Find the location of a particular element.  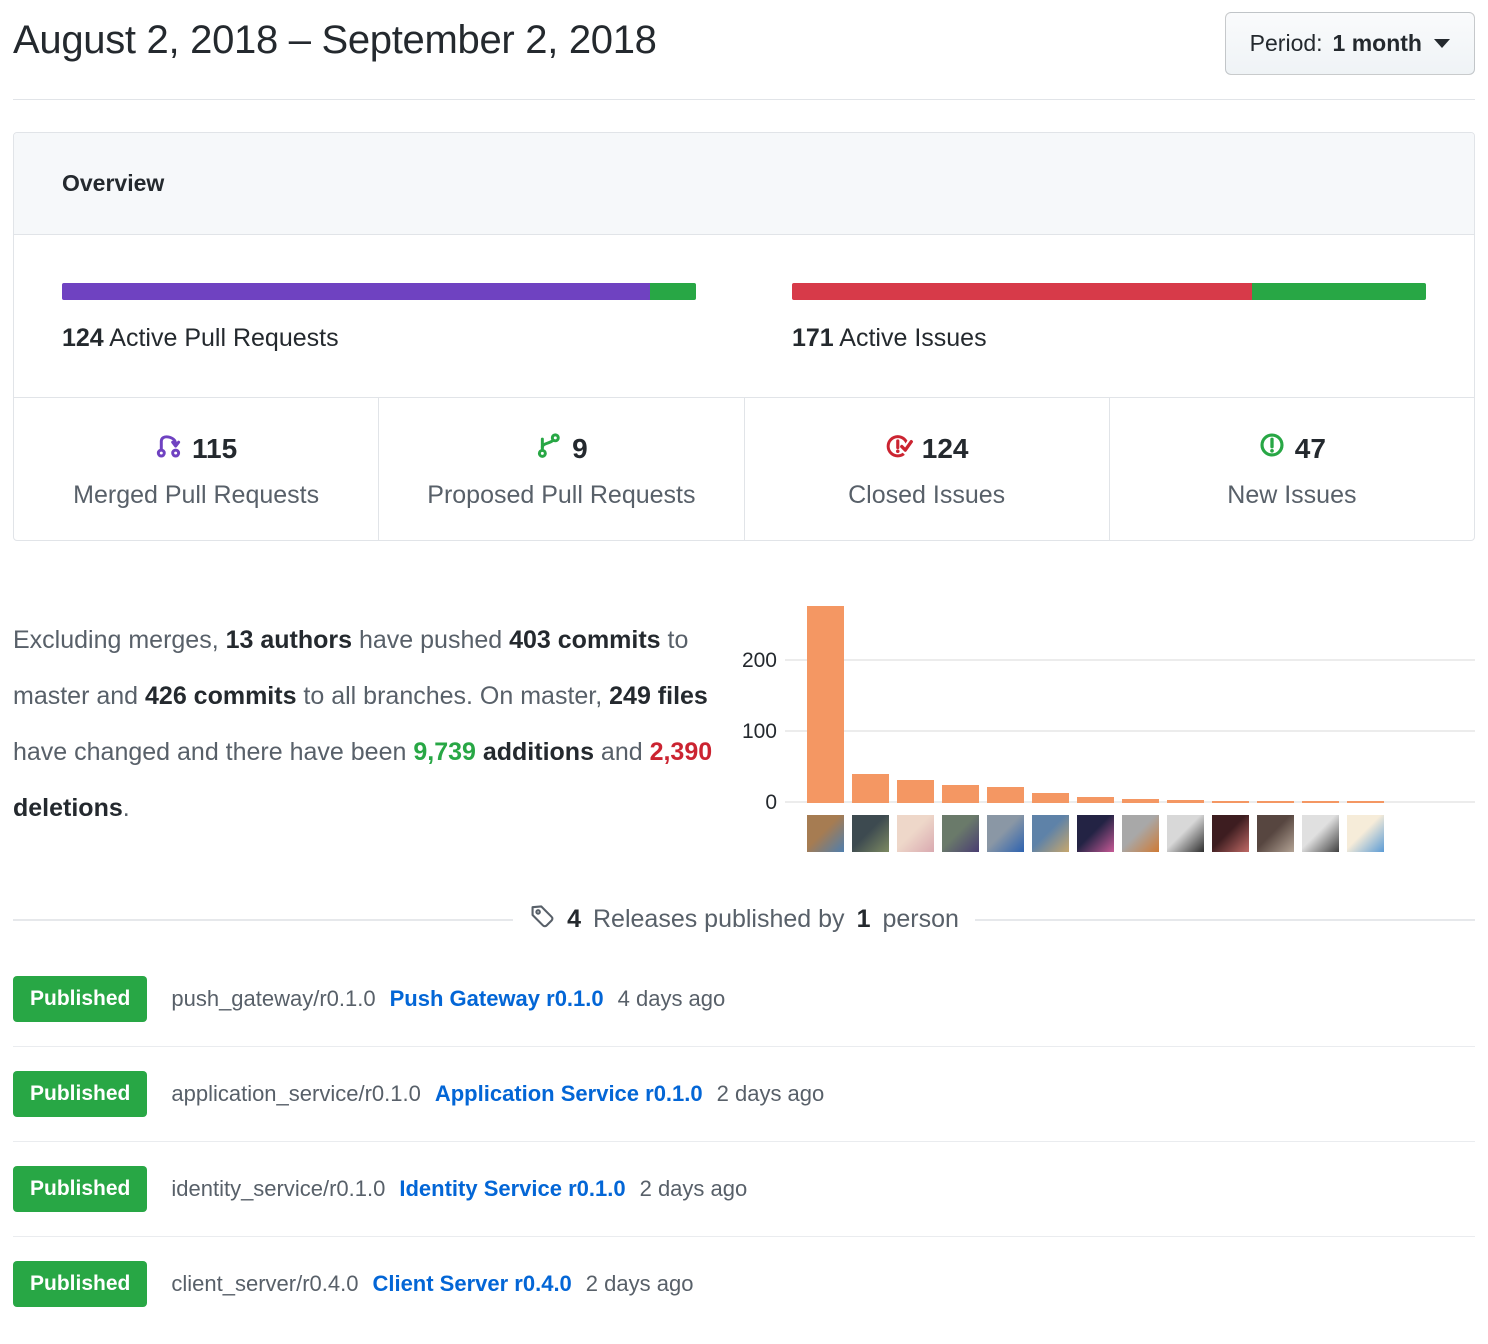

summary-segment: deletions is located at coordinates (68, 808).